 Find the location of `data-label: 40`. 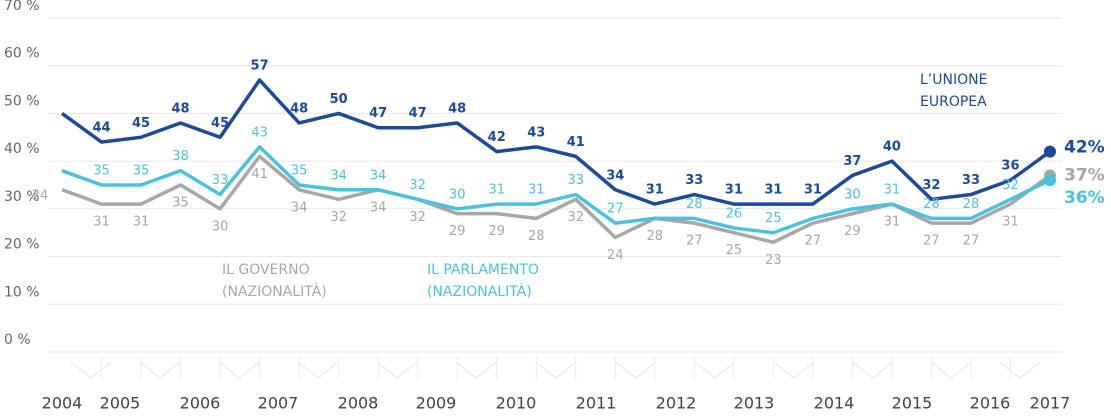

data-label: 40 is located at coordinates (892, 147).